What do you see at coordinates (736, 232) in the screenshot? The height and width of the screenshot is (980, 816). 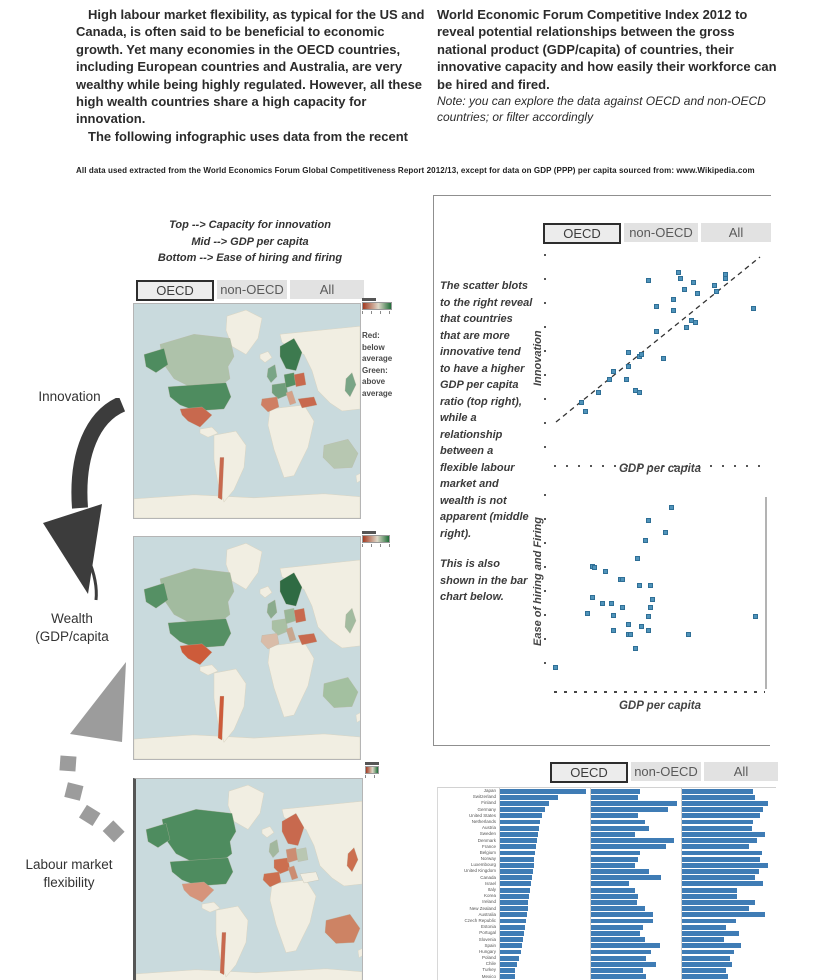 I see `scatter-tab-all: All` at bounding box center [736, 232].